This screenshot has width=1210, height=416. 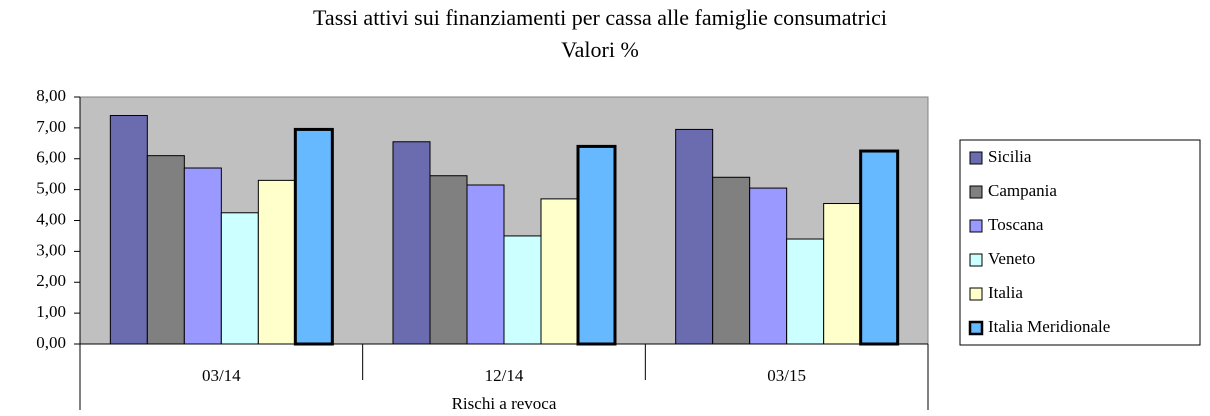 What do you see at coordinates (221, 375) in the screenshot?
I see `x-tick-label: 03/14` at bounding box center [221, 375].